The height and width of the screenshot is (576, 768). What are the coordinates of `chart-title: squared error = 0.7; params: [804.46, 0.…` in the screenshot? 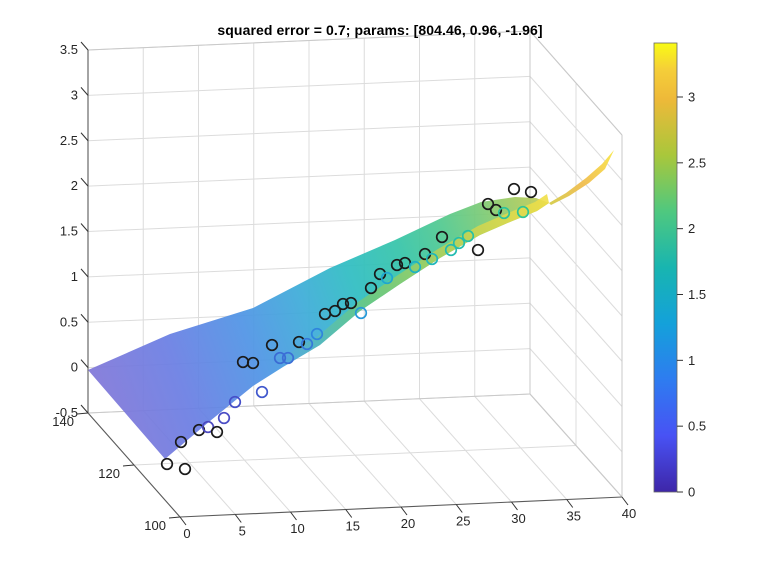 It's located at (380, 30).